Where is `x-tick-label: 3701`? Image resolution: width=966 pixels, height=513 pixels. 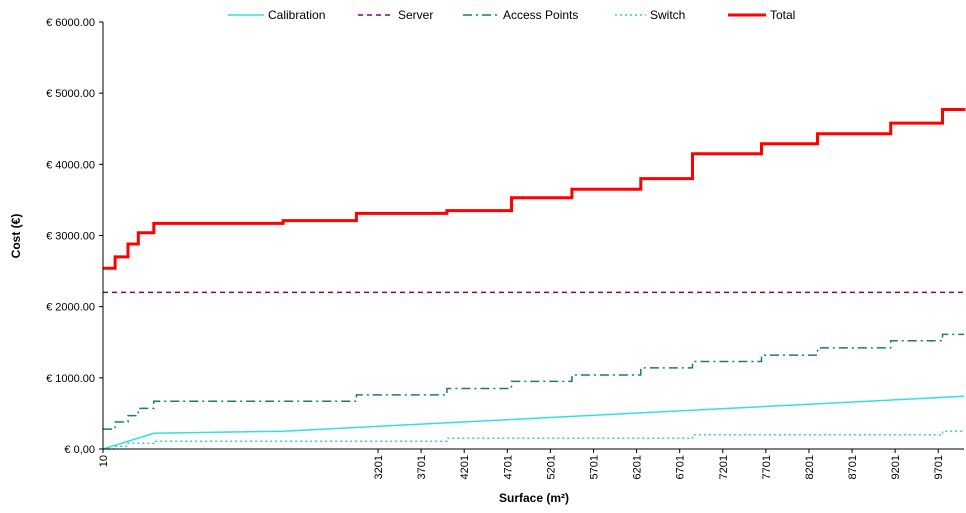 x-tick-label: 3701 is located at coordinates (422, 467).